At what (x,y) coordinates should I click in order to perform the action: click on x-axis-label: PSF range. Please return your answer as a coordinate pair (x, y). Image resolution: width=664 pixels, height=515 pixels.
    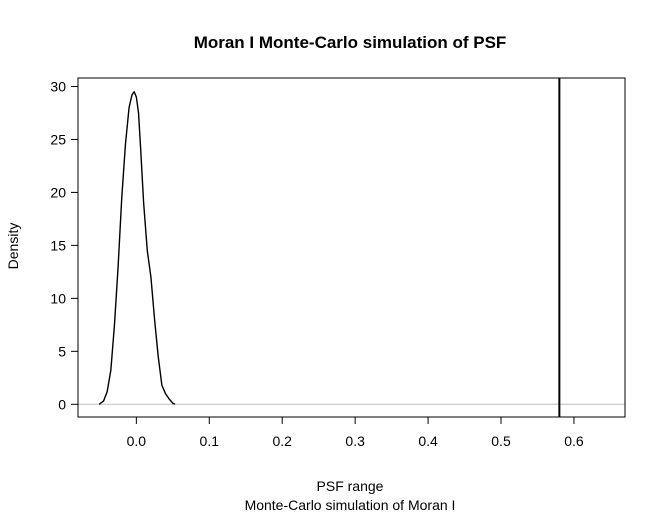
    Looking at the image, I should click on (350, 486).